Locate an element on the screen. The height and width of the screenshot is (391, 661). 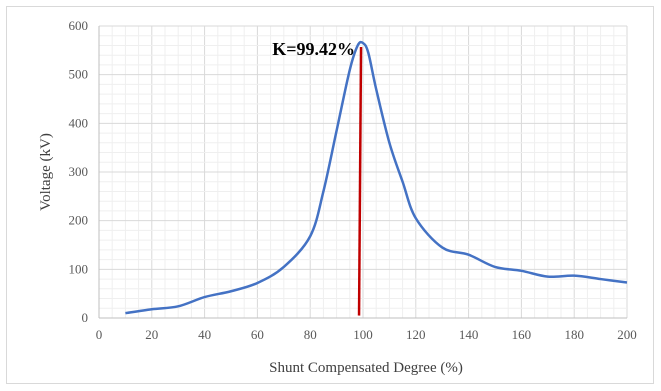
x-tick-label: 160 is located at coordinates (522, 334).